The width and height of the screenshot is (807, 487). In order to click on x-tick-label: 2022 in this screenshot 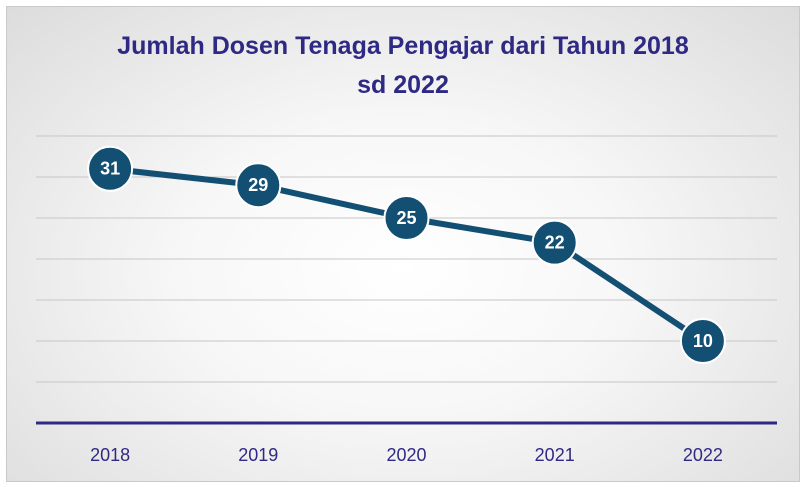, I will do `click(703, 455)`.